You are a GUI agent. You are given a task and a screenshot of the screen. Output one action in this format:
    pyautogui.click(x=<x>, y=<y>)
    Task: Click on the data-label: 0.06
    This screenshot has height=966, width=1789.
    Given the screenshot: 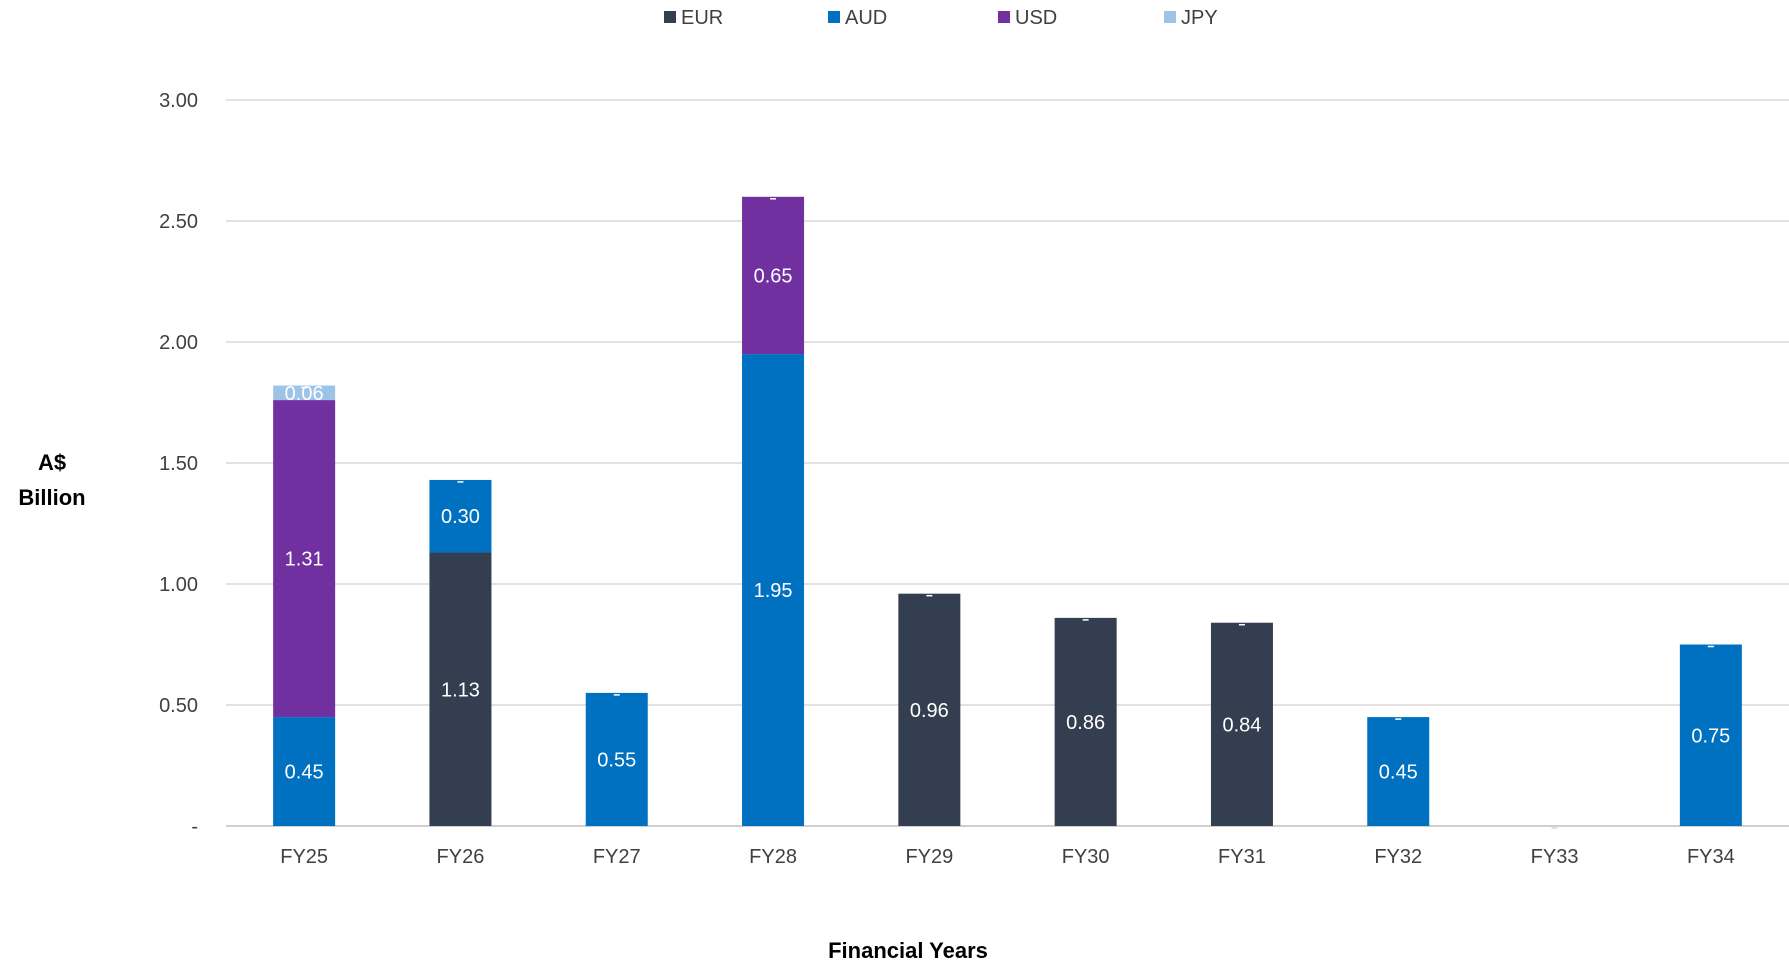 What is the action you would take?
    pyautogui.click(x=304, y=394)
    